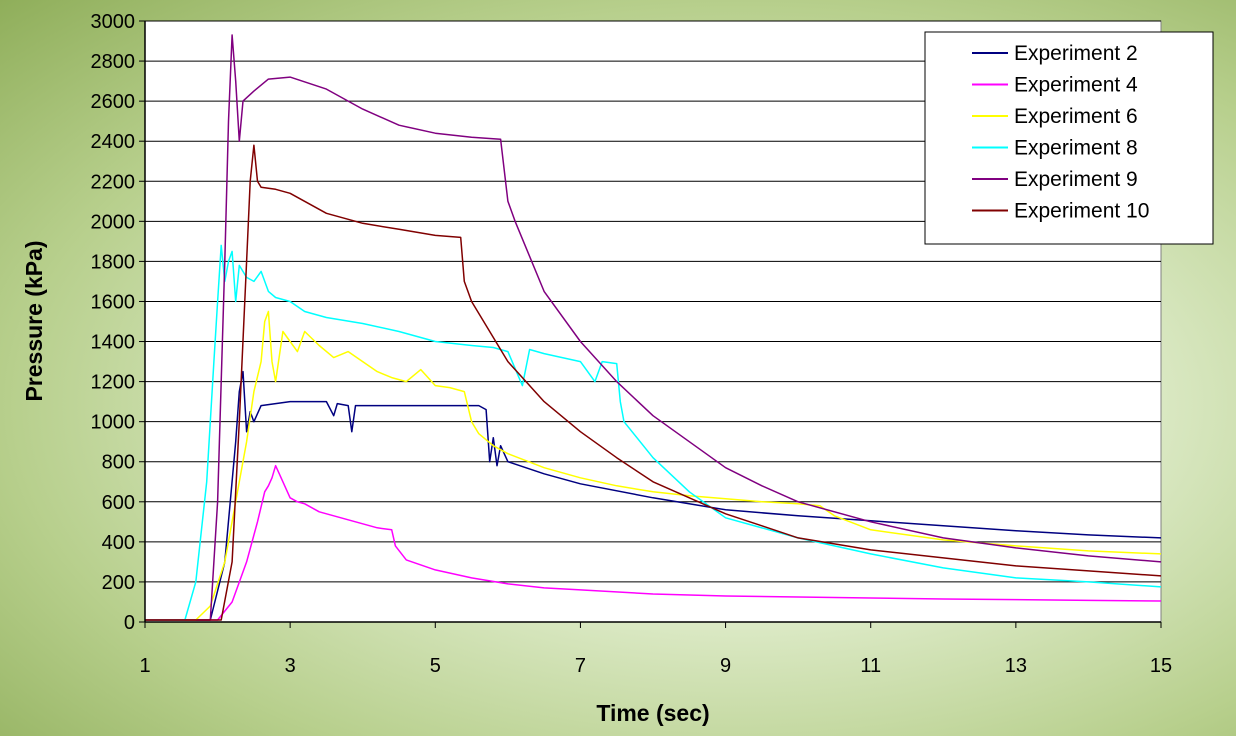 This screenshot has width=1236, height=736. Describe the element at coordinates (1076, 85) in the screenshot. I see `legend-label: Experiment 4` at that location.